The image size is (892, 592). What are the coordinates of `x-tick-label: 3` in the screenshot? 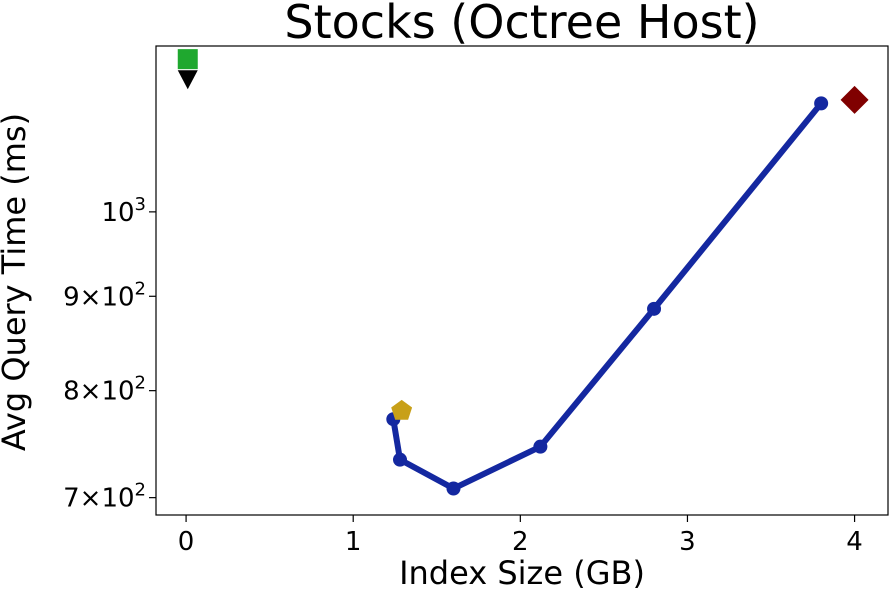 It's located at (687, 542).